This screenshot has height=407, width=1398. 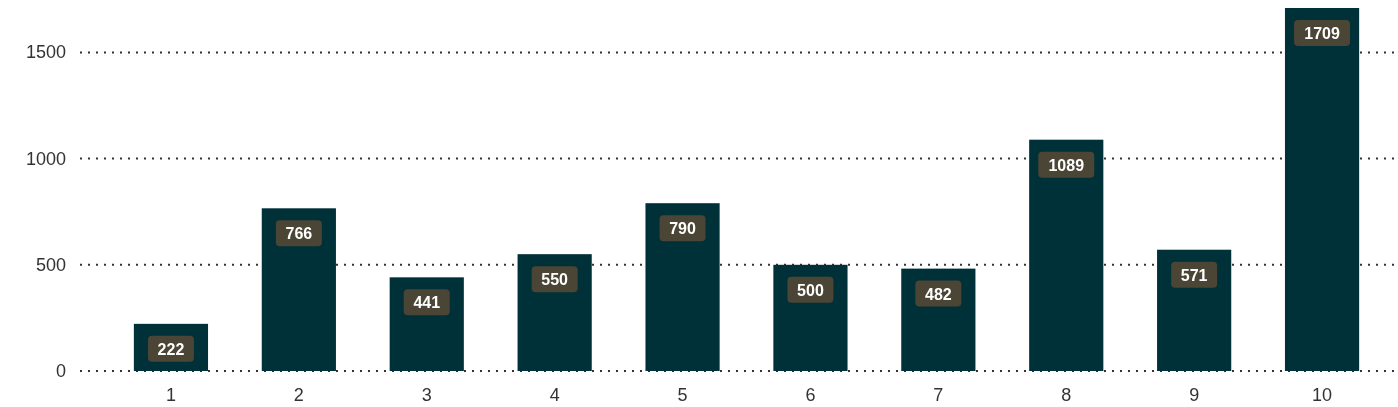 What do you see at coordinates (1066, 165) in the screenshot?
I see `data-label: 1089` at bounding box center [1066, 165].